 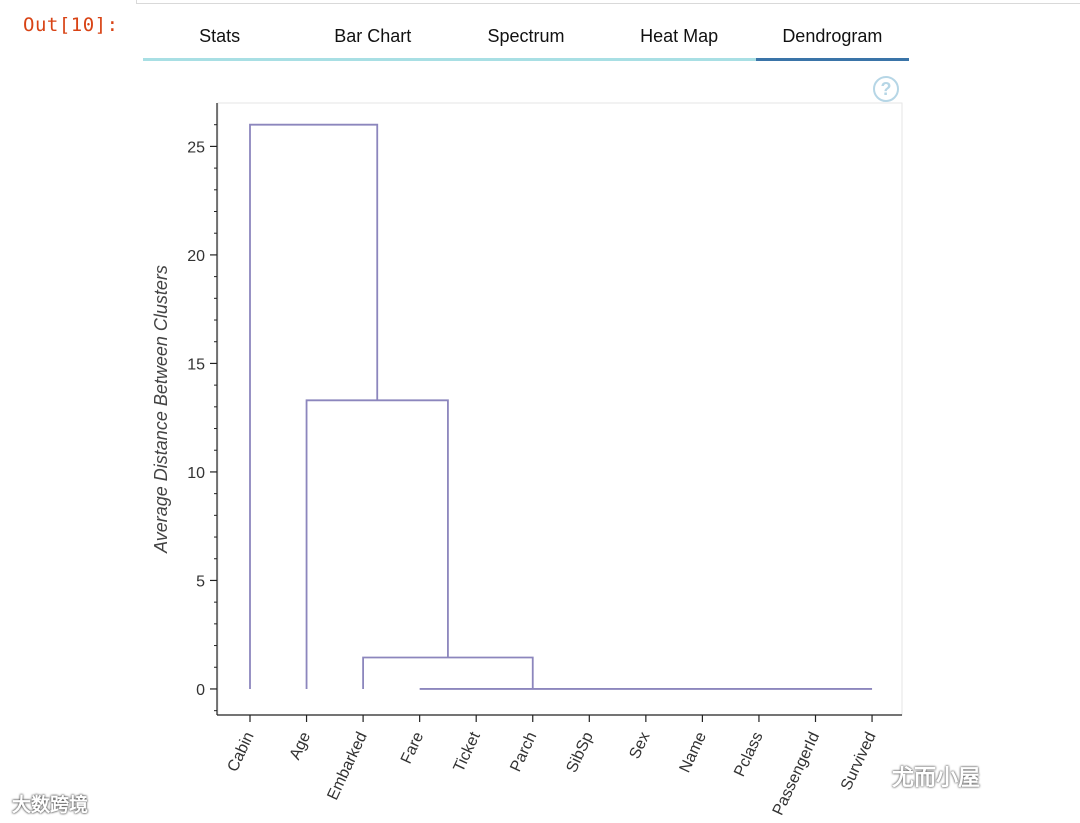 I want to click on tab-heat-map: Heat Map, so click(x=679, y=40).